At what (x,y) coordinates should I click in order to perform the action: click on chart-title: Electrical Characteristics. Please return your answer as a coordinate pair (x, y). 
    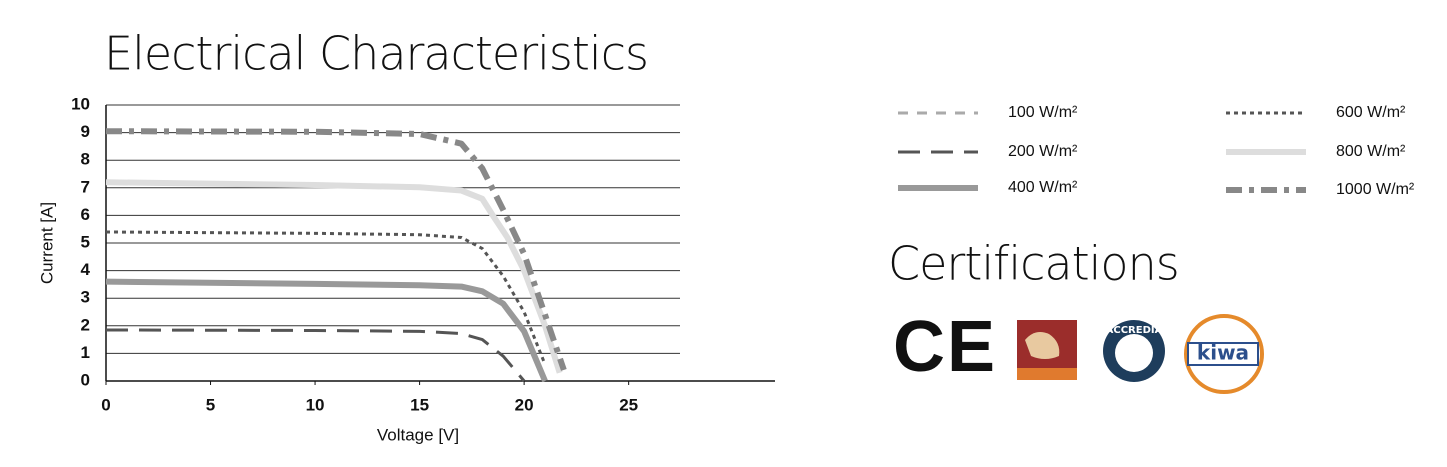
    Looking at the image, I should click on (376, 54).